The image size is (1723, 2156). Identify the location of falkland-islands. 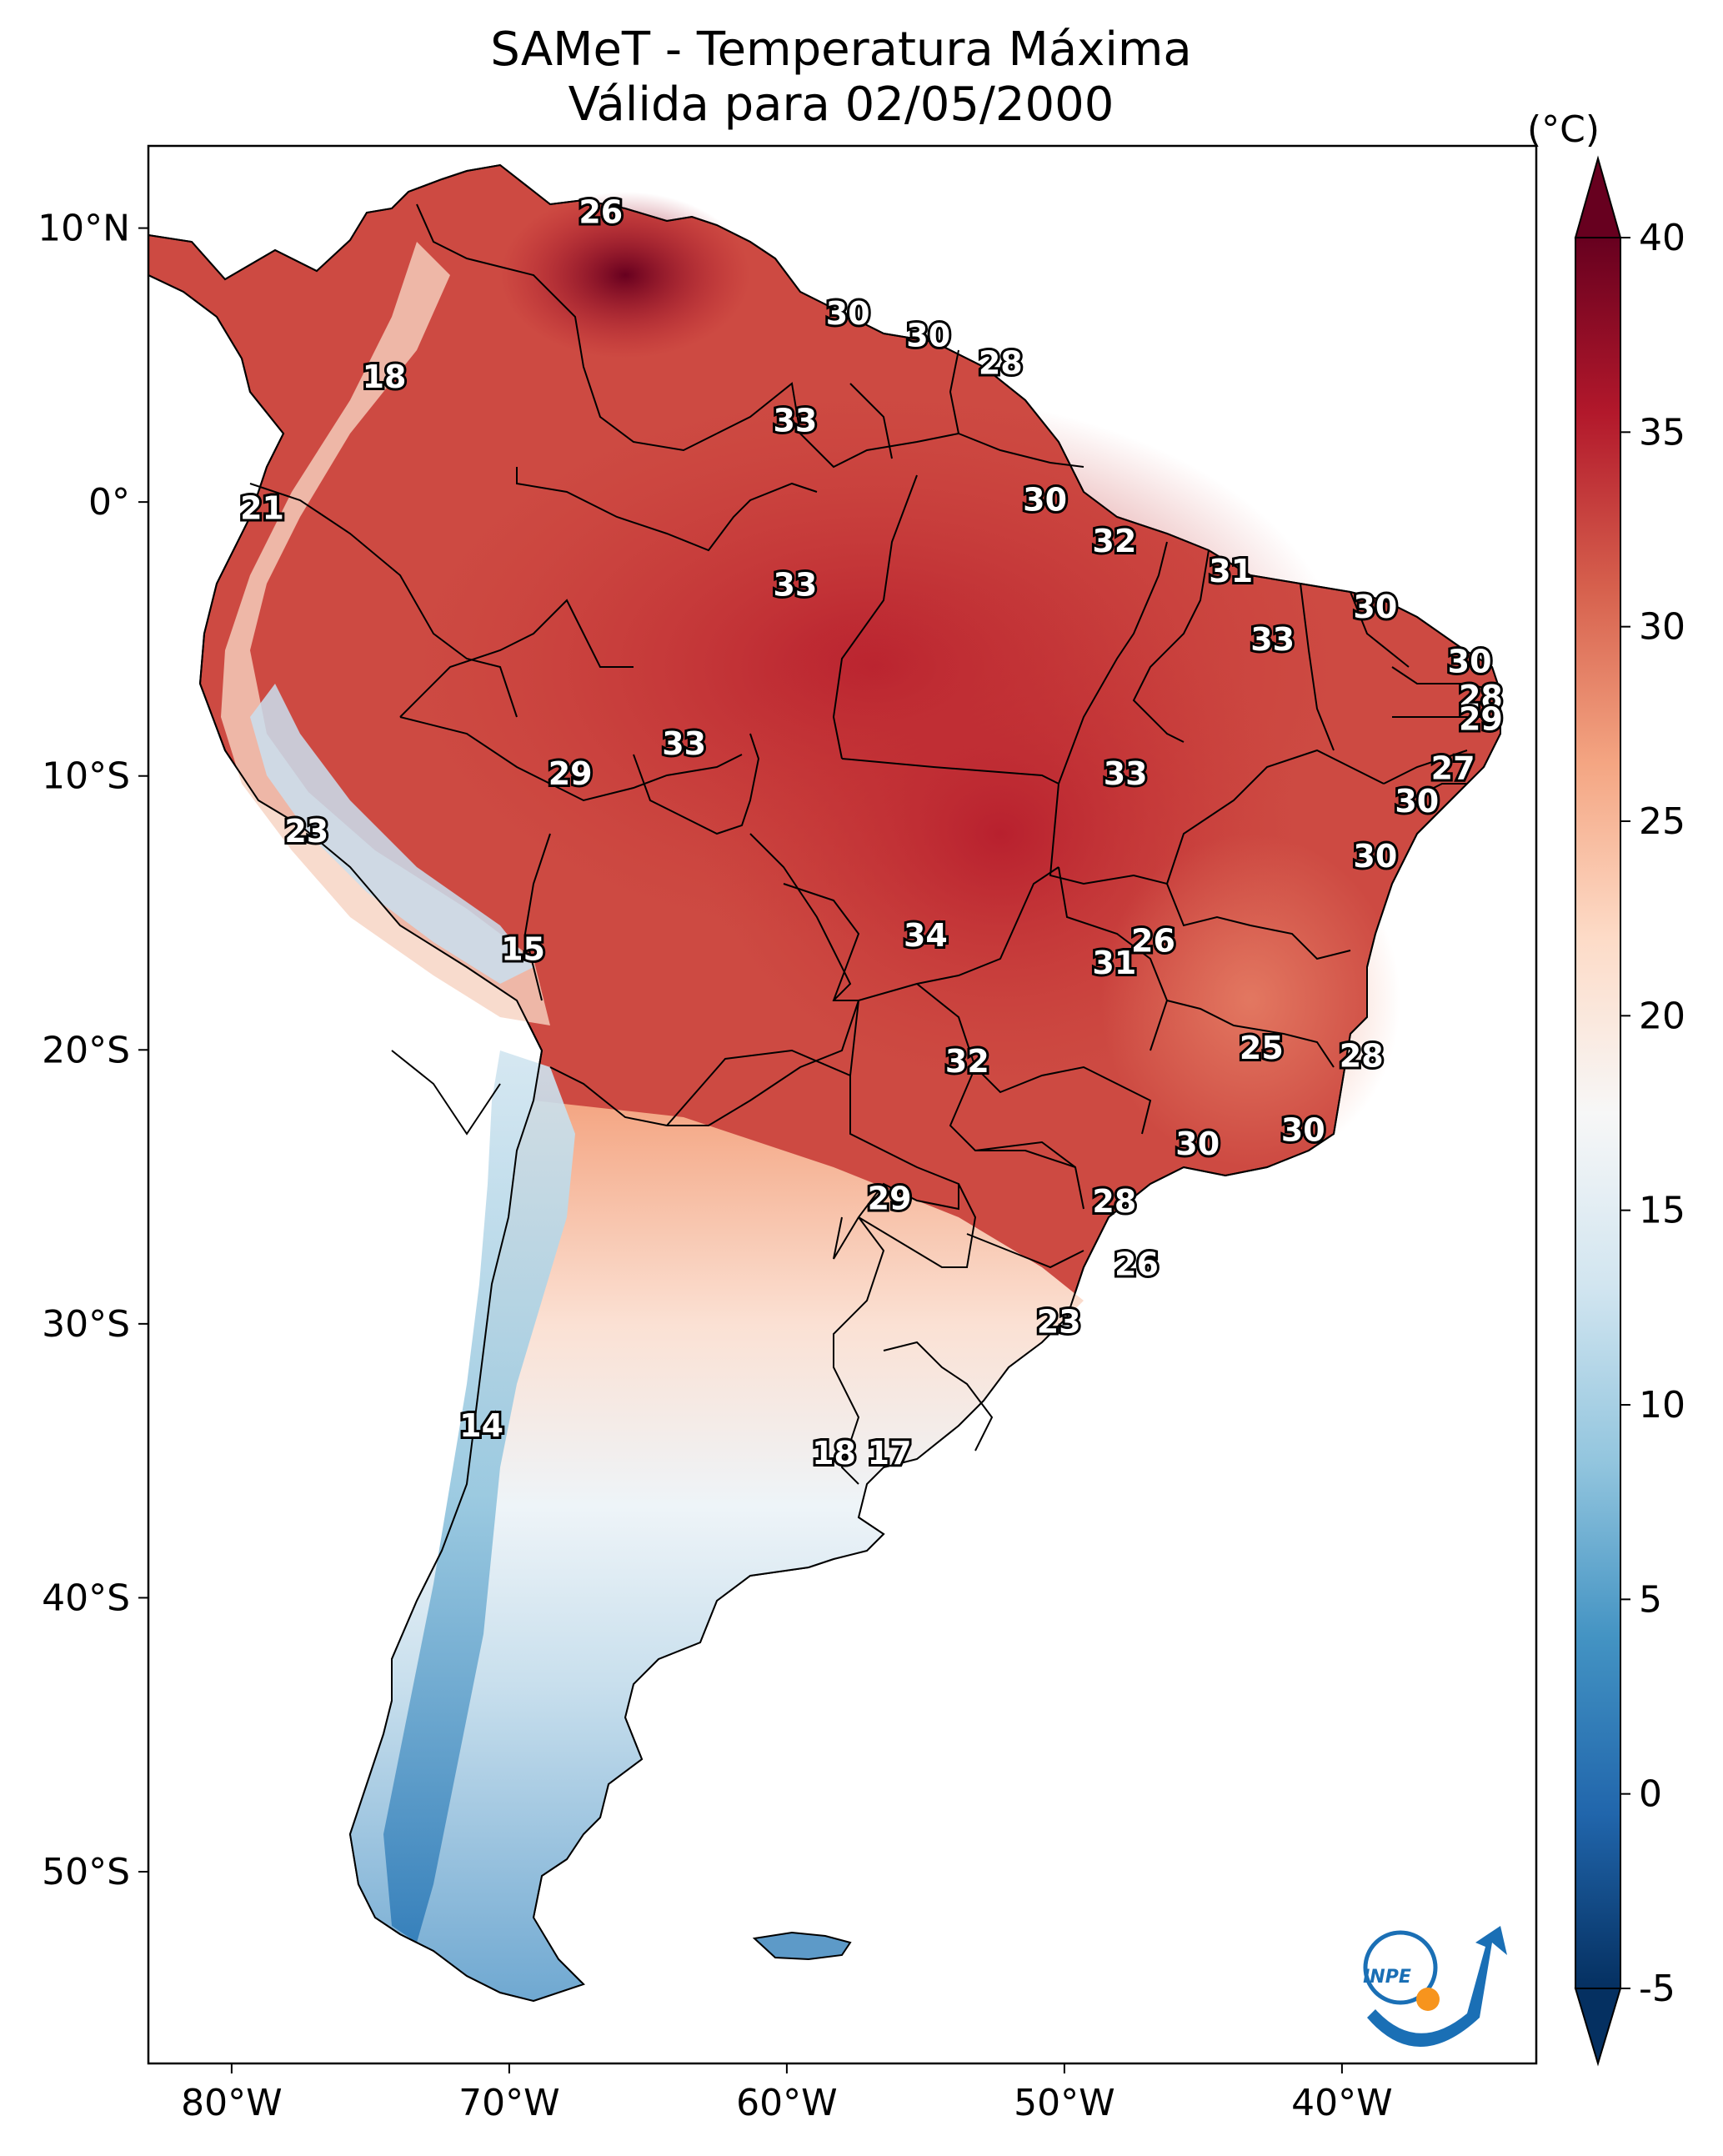
(802, 1946).